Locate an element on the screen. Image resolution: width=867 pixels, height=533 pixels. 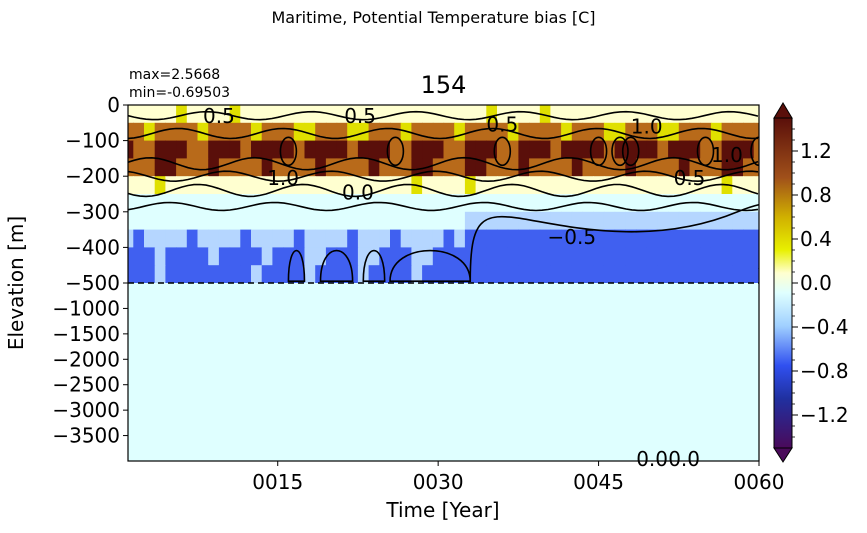
figure-suptitle: Maritime, Potential Temperature bias [C] is located at coordinates (433, 17).